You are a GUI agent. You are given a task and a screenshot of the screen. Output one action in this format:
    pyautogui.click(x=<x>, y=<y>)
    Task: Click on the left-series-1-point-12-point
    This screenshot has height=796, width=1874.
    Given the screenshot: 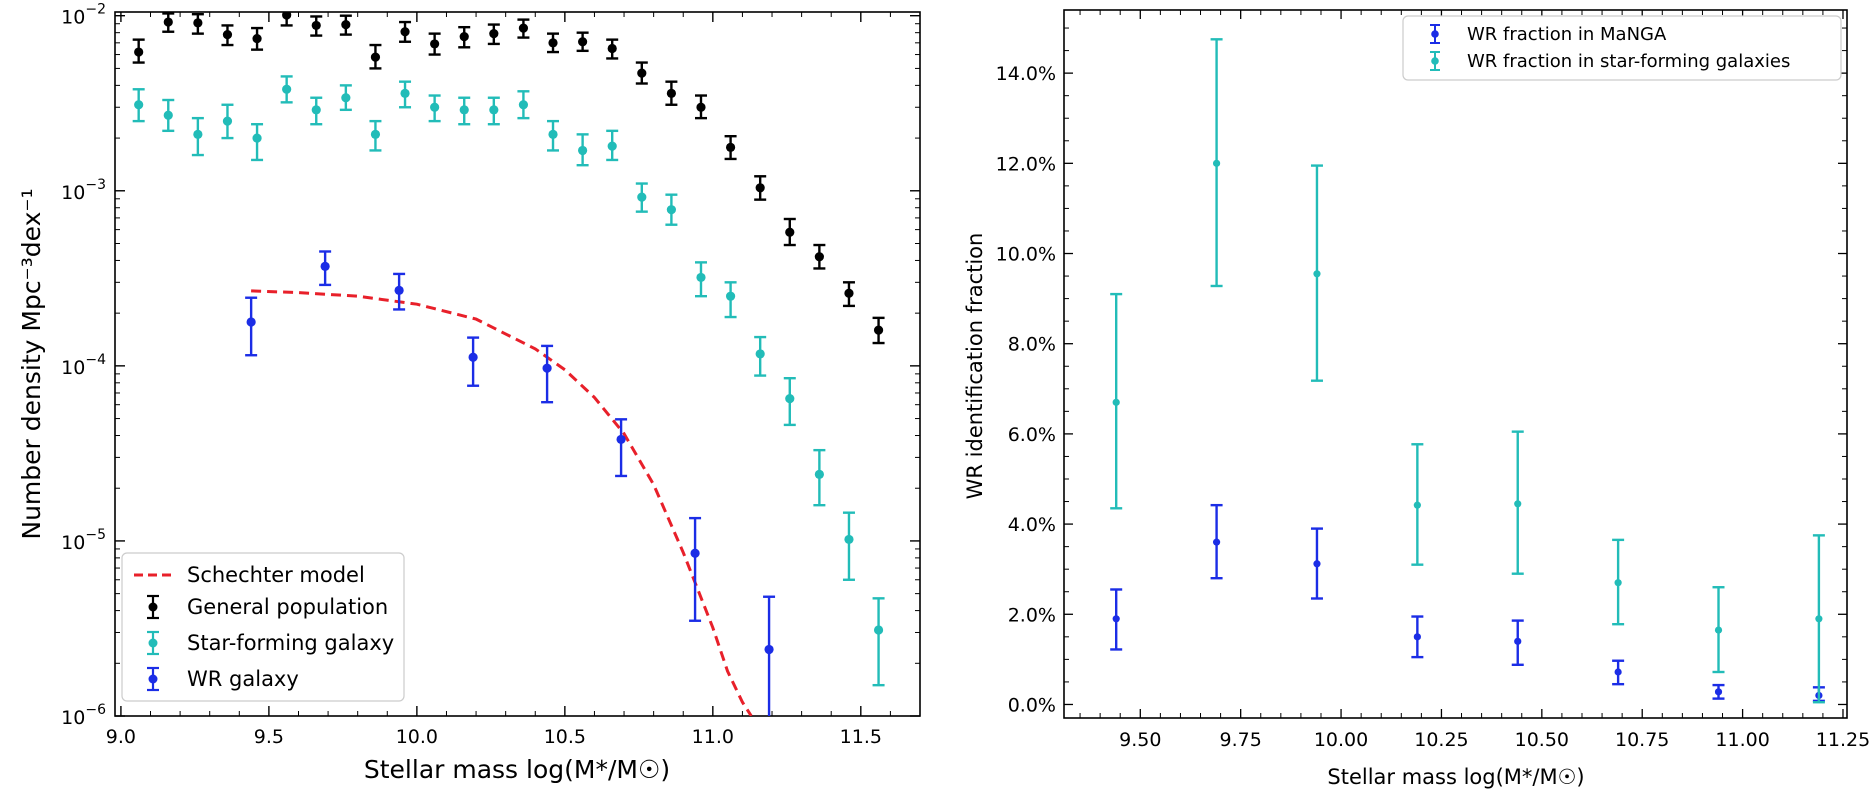 What is the action you would take?
    pyautogui.click(x=494, y=34)
    